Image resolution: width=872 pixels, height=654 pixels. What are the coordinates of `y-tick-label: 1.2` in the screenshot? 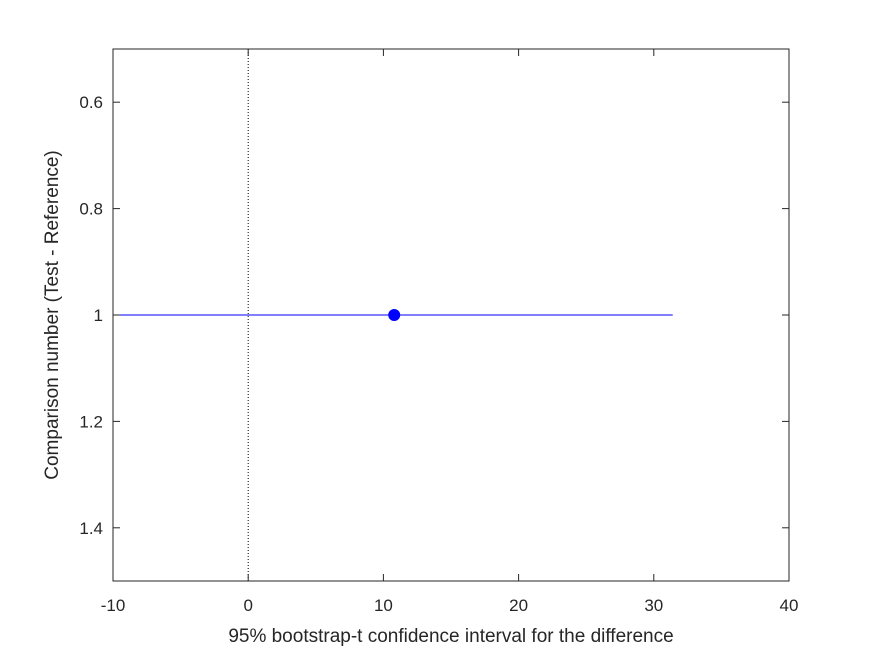 It's located at (91, 421).